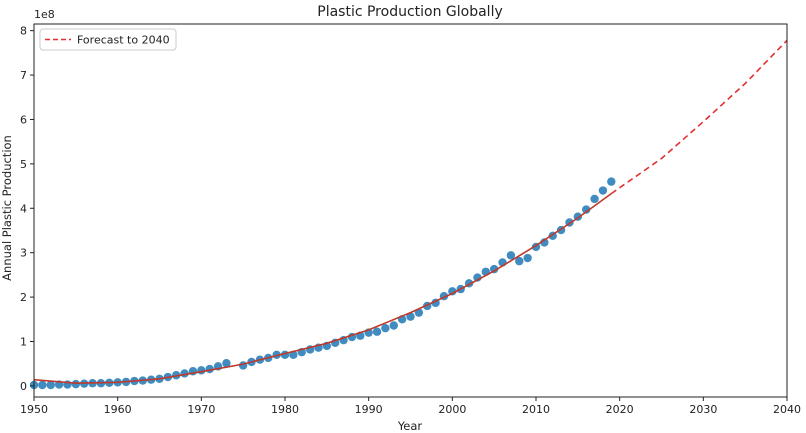 The height and width of the screenshot is (433, 806). I want to click on y-axis-ticks: 0 1 2 3 4 5 6 7 8, so click(27, 209).